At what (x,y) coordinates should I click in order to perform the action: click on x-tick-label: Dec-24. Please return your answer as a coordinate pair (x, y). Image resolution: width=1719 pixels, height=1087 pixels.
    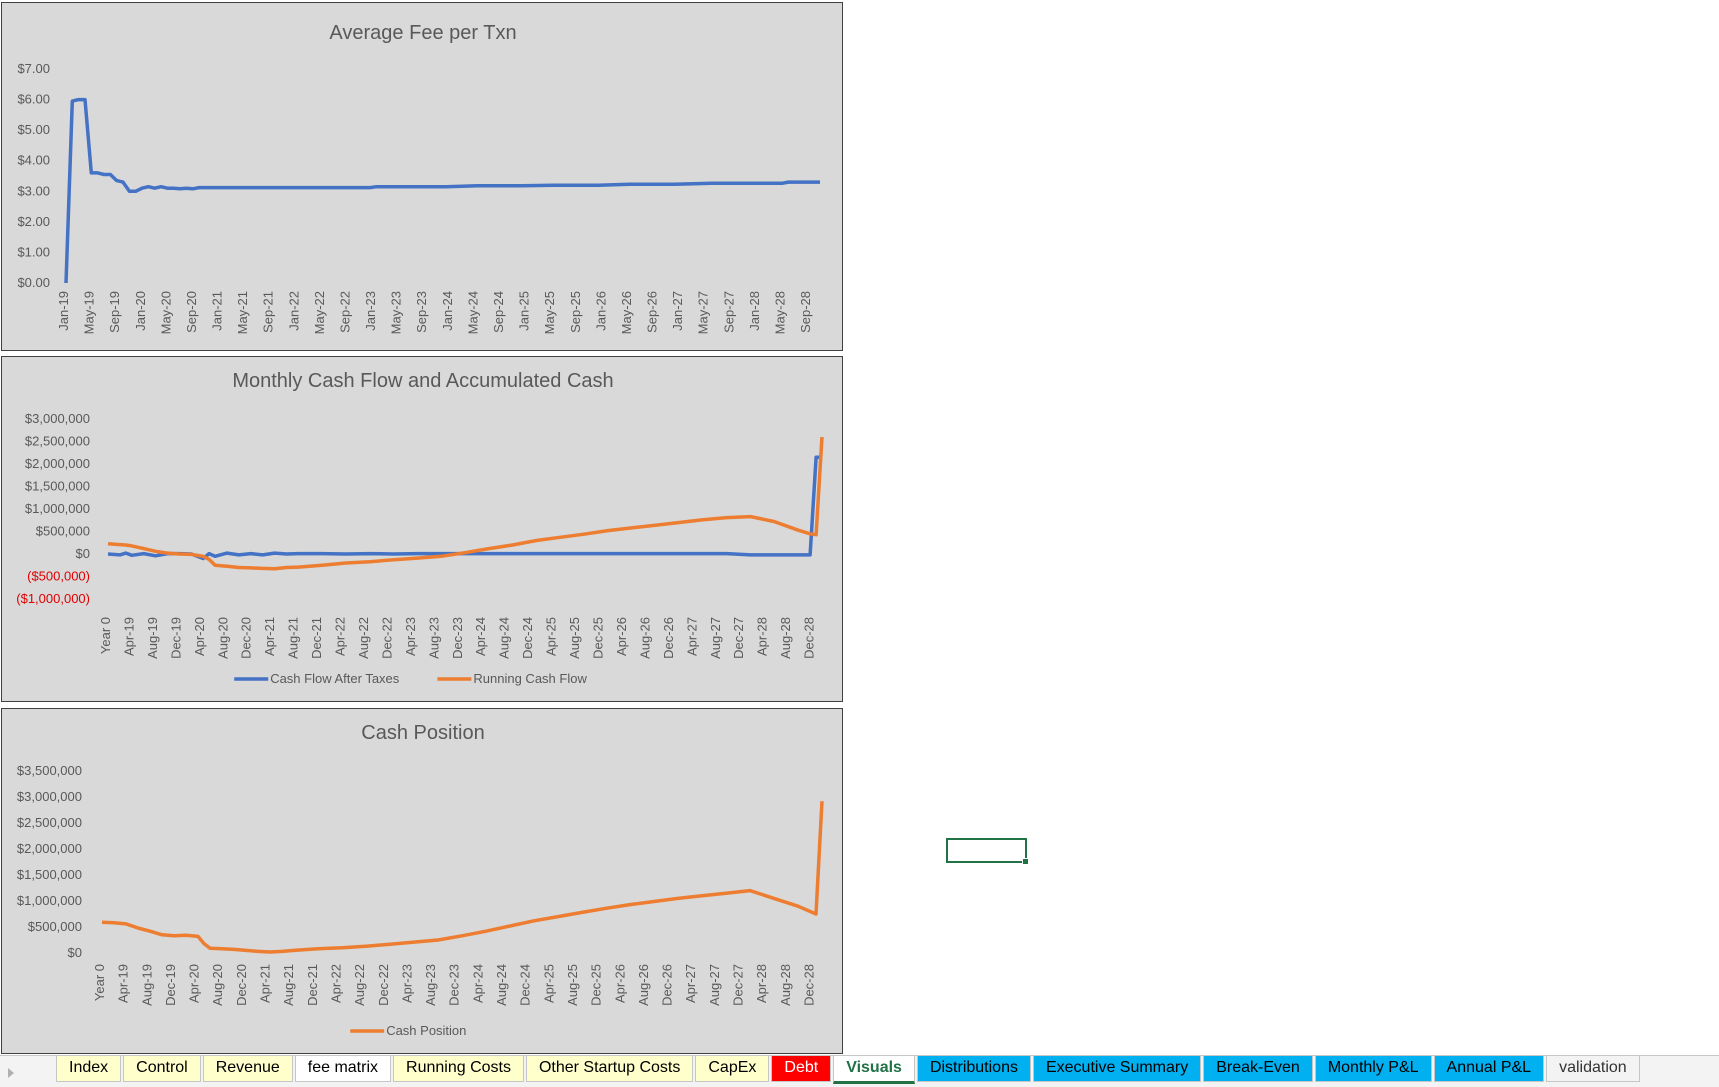
    Looking at the image, I should click on (527, 638).